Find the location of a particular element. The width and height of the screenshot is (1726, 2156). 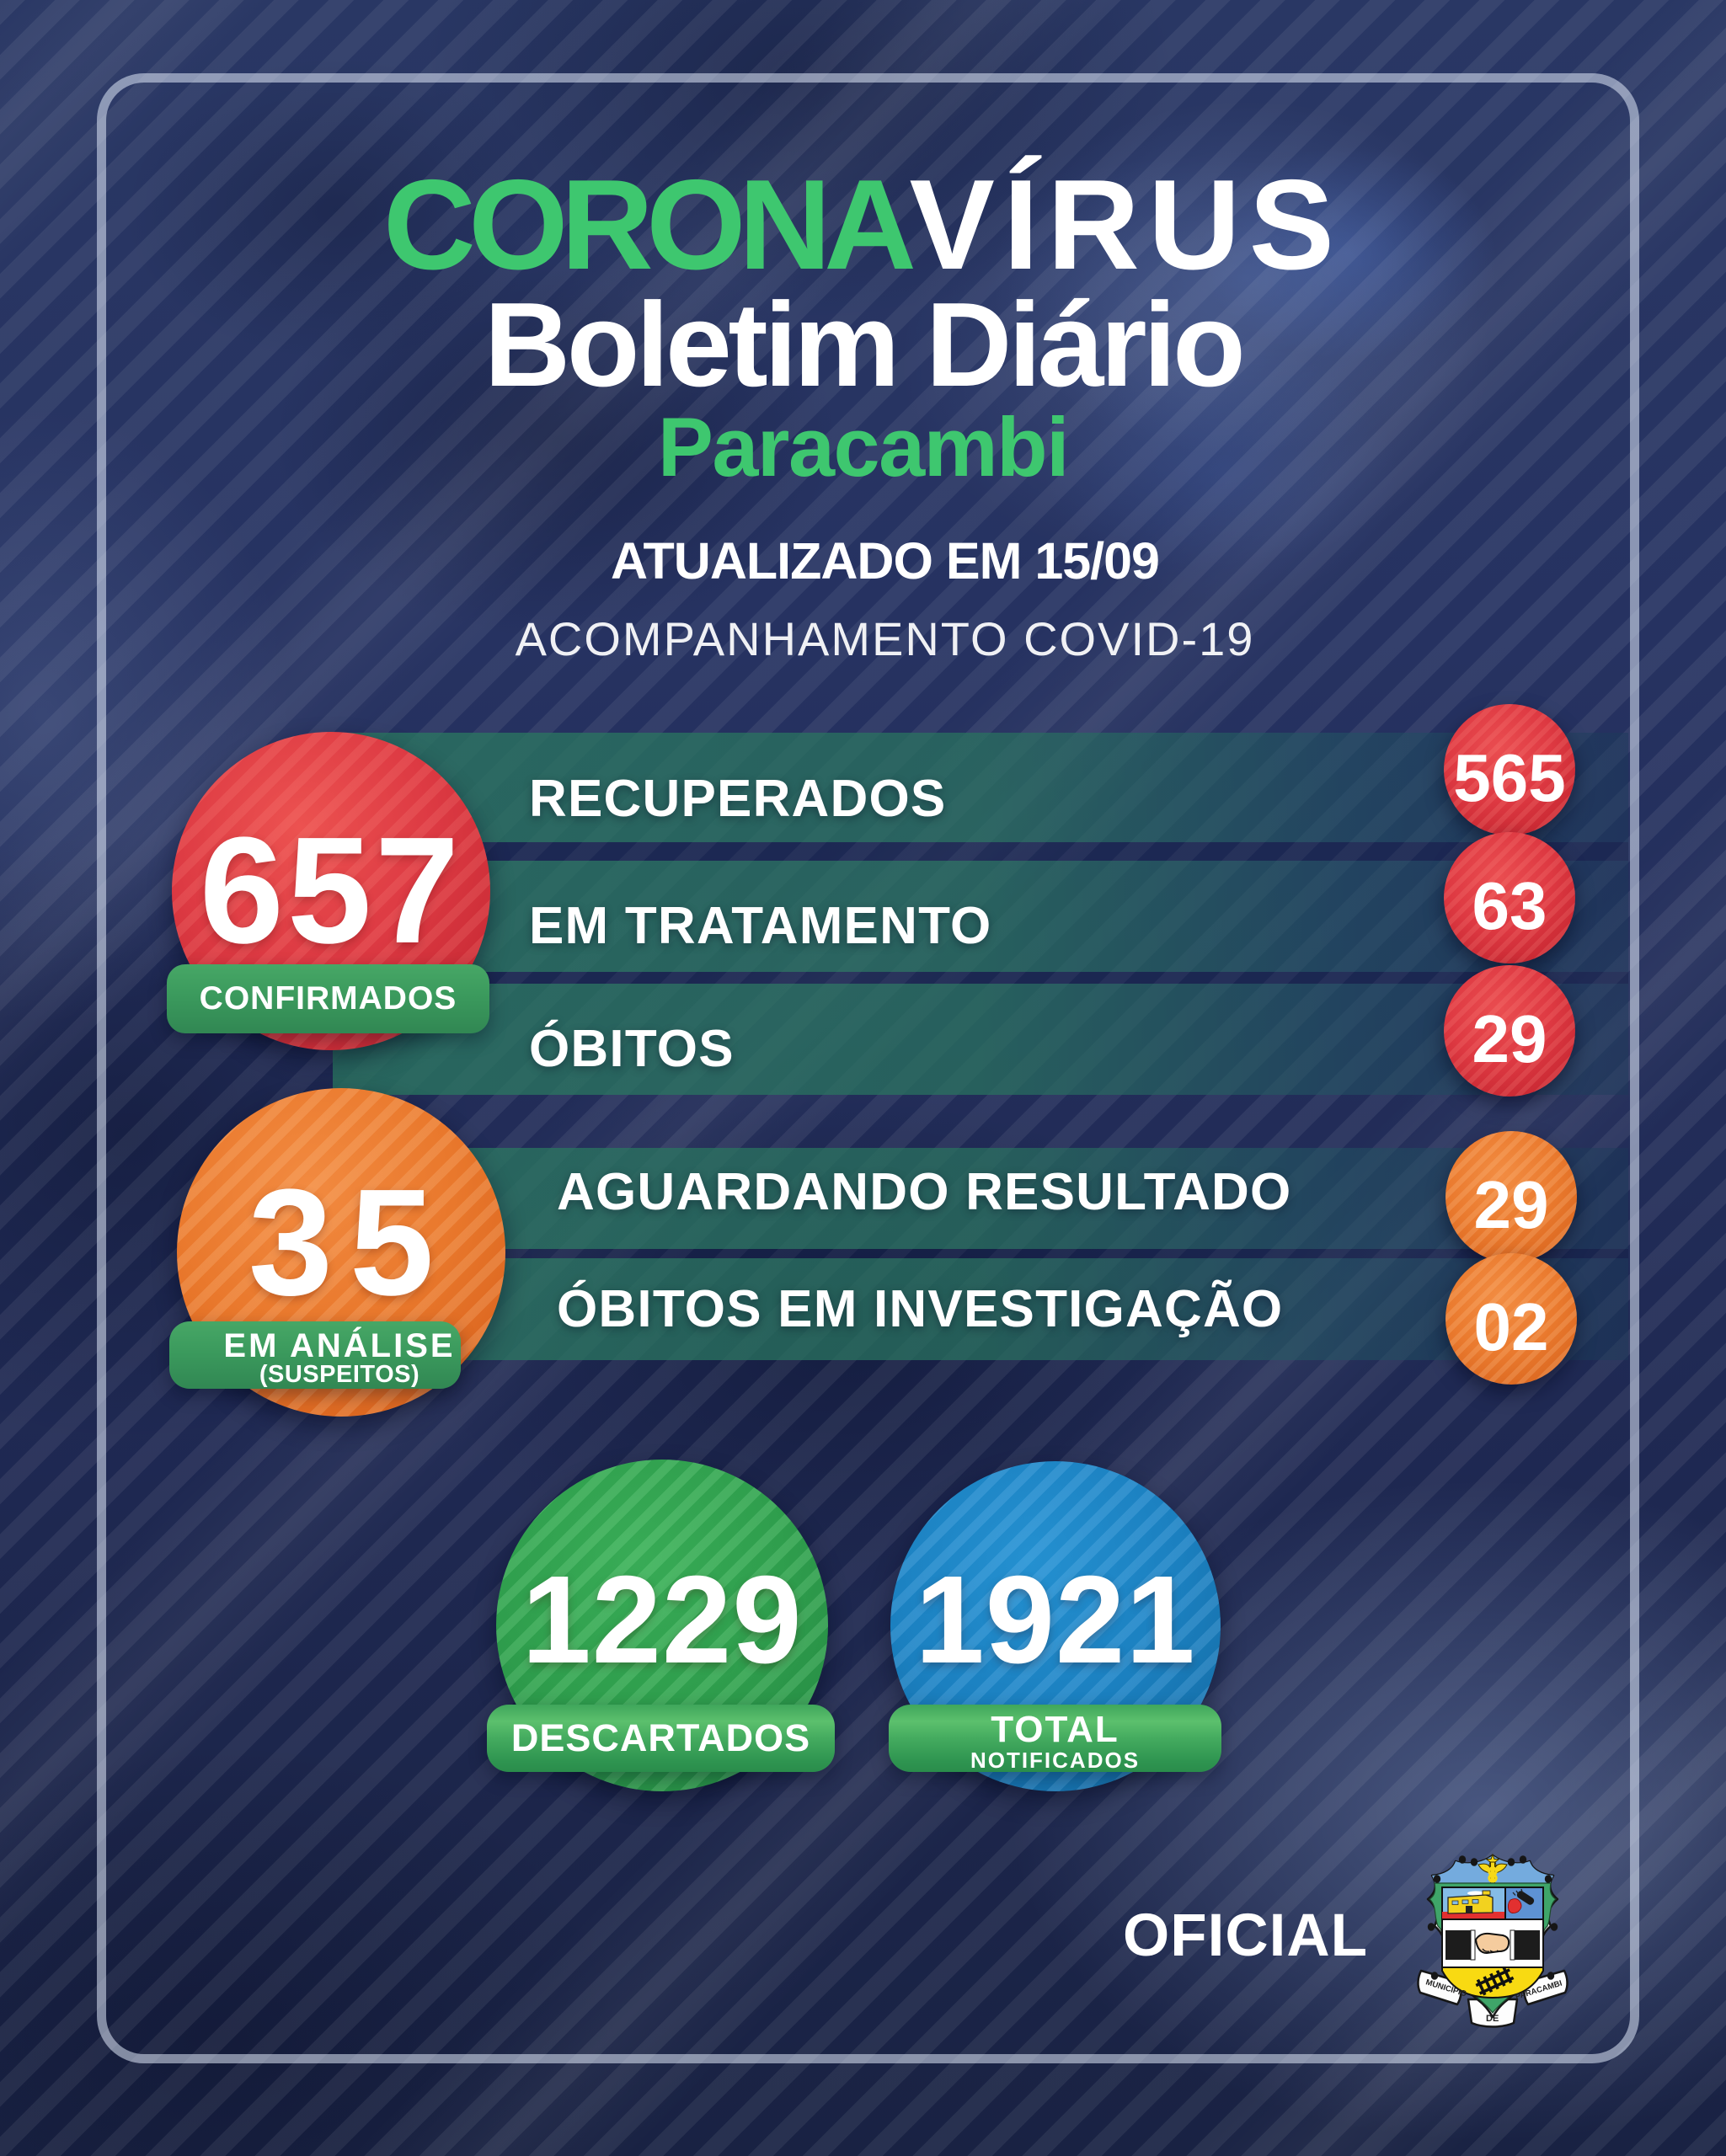

svg-text: DE is located at coordinates (1492, 2019).